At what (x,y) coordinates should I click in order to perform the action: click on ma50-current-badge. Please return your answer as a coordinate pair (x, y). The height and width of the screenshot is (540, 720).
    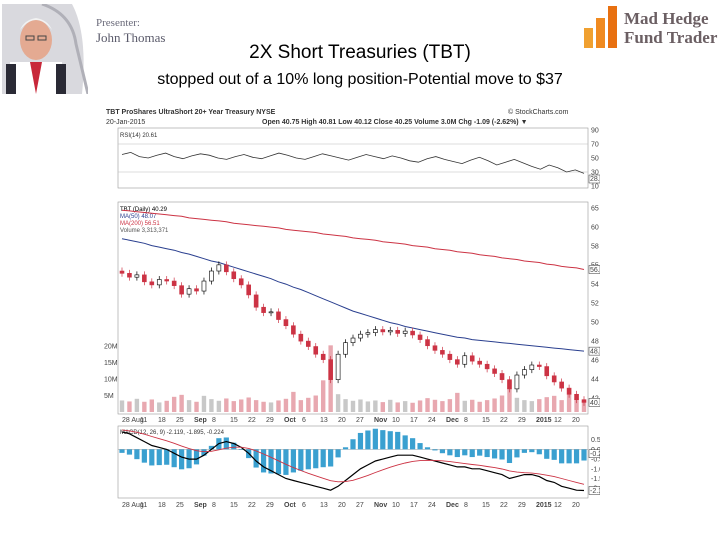
    Looking at the image, I should click on (594, 351).